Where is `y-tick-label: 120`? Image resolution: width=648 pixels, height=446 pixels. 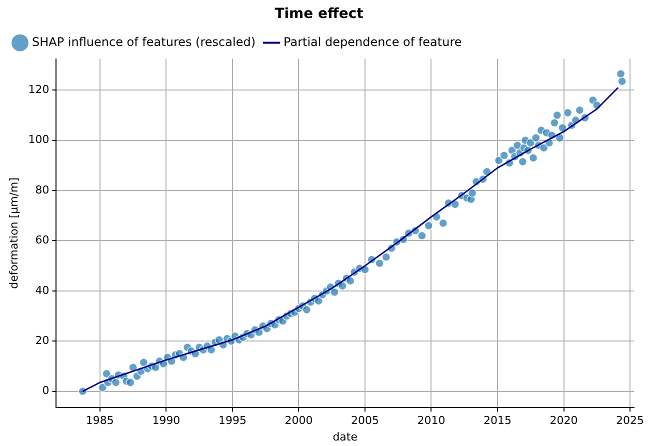 y-tick-label: 120 is located at coordinates (39, 89).